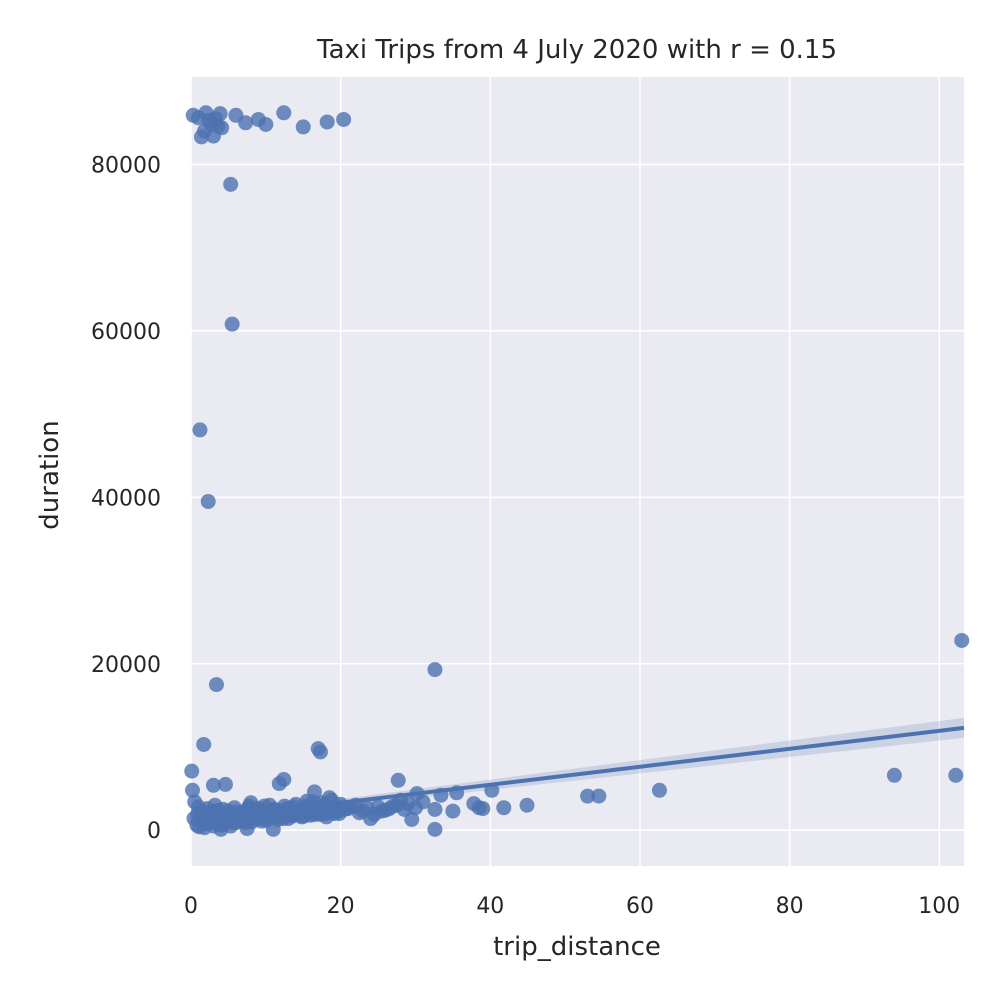 Image resolution: width=1000 pixels, height=1000 pixels. What do you see at coordinates (154, 831) in the screenshot?
I see `y-tick-label: 0` at bounding box center [154, 831].